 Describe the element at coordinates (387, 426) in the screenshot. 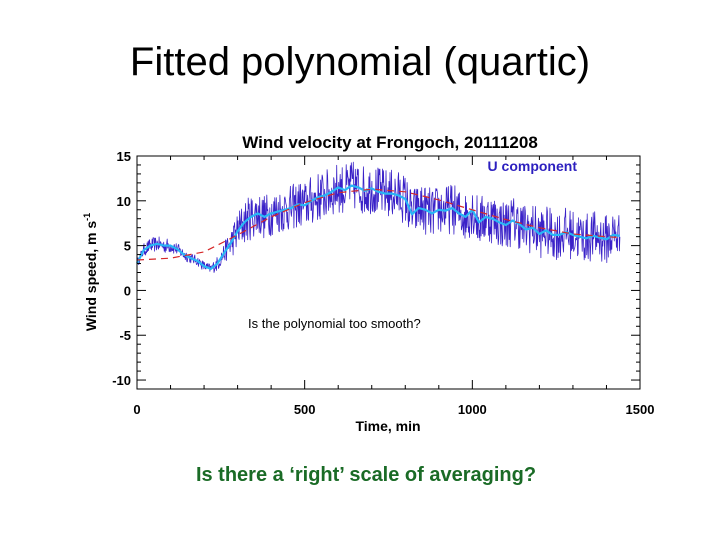

I see `x-axis-title: Time, min` at that location.